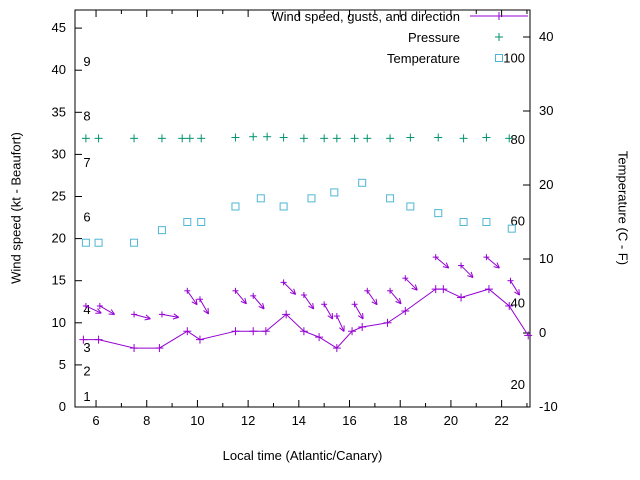 This screenshot has height=480, width=640. Describe the element at coordinates (67, 217) in the screenshot. I see `y-left-axis-ticks: 0 5 10 15 20 25 30 35 40 45` at that location.